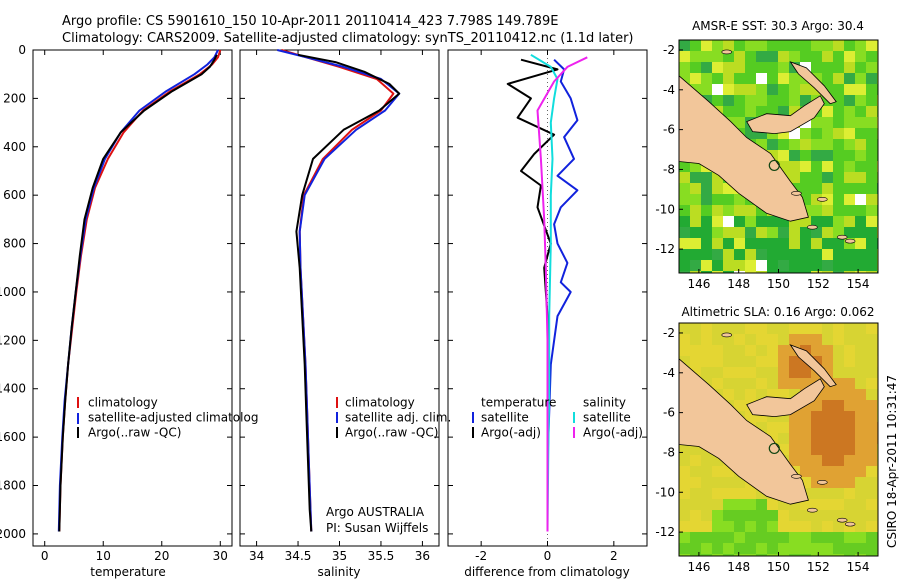 This screenshot has width=900, height=580. I want to click on x-tick-label: -2, so click(481, 556).